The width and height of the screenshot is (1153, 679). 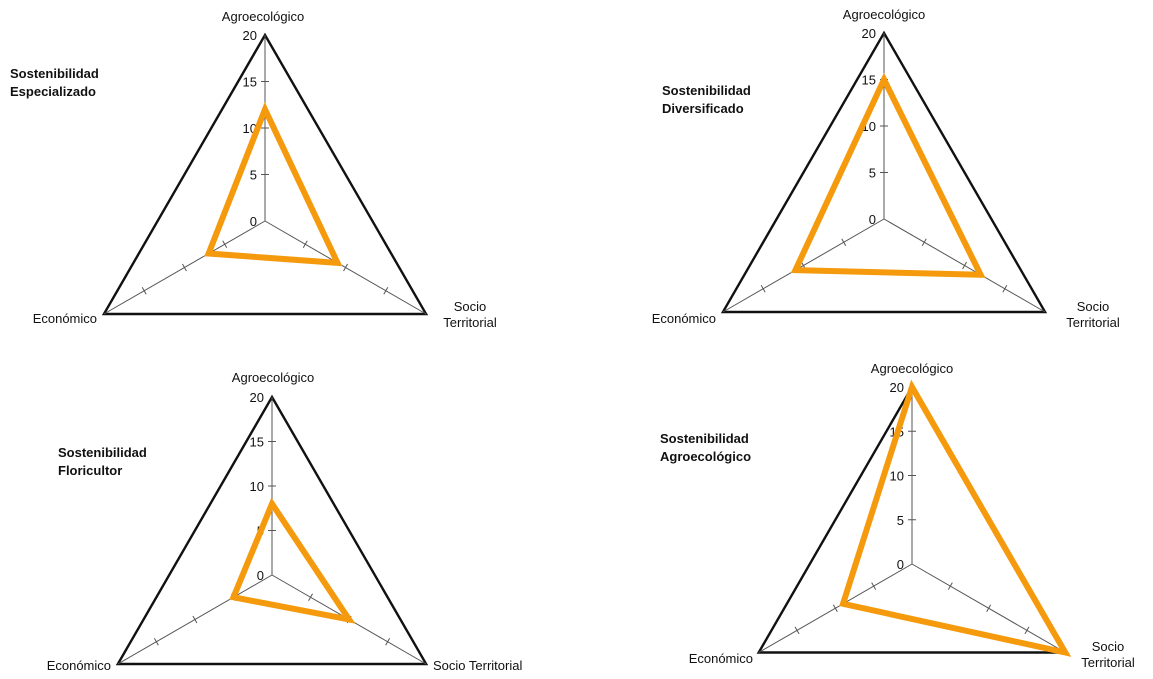 What do you see at coordinates (705, 447) in the screenshot?
I see `chart-title: Sostenibilidad Agroecológico` at bounding box center [705, 447].